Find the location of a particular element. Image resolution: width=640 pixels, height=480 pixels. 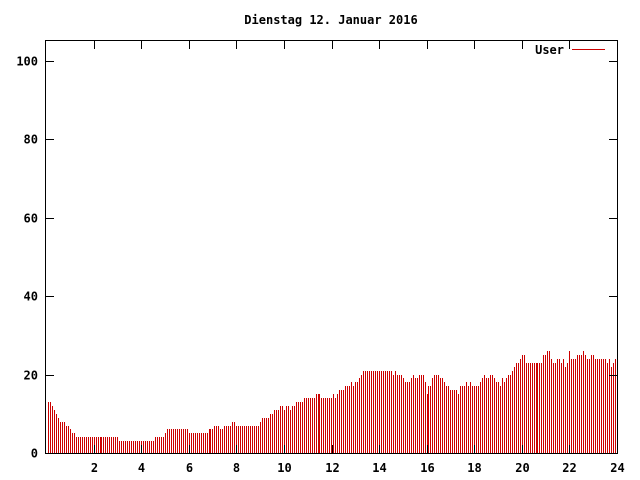

y-tick-label: 60 is located at coordinates (31, 219).